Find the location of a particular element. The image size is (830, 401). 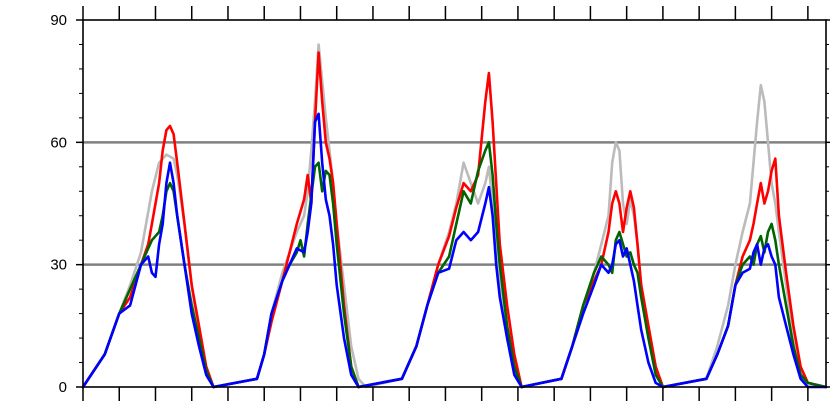

y-tick-label: 30 is located at coordinates (58, 265).